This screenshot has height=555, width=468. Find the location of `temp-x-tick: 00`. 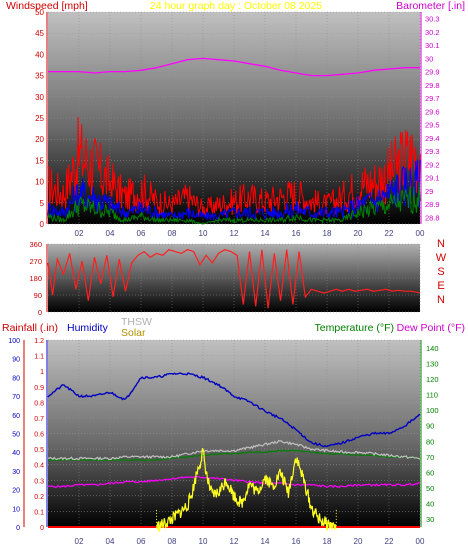

temp-x-tick: 00 is located at coordinates (420, 541).